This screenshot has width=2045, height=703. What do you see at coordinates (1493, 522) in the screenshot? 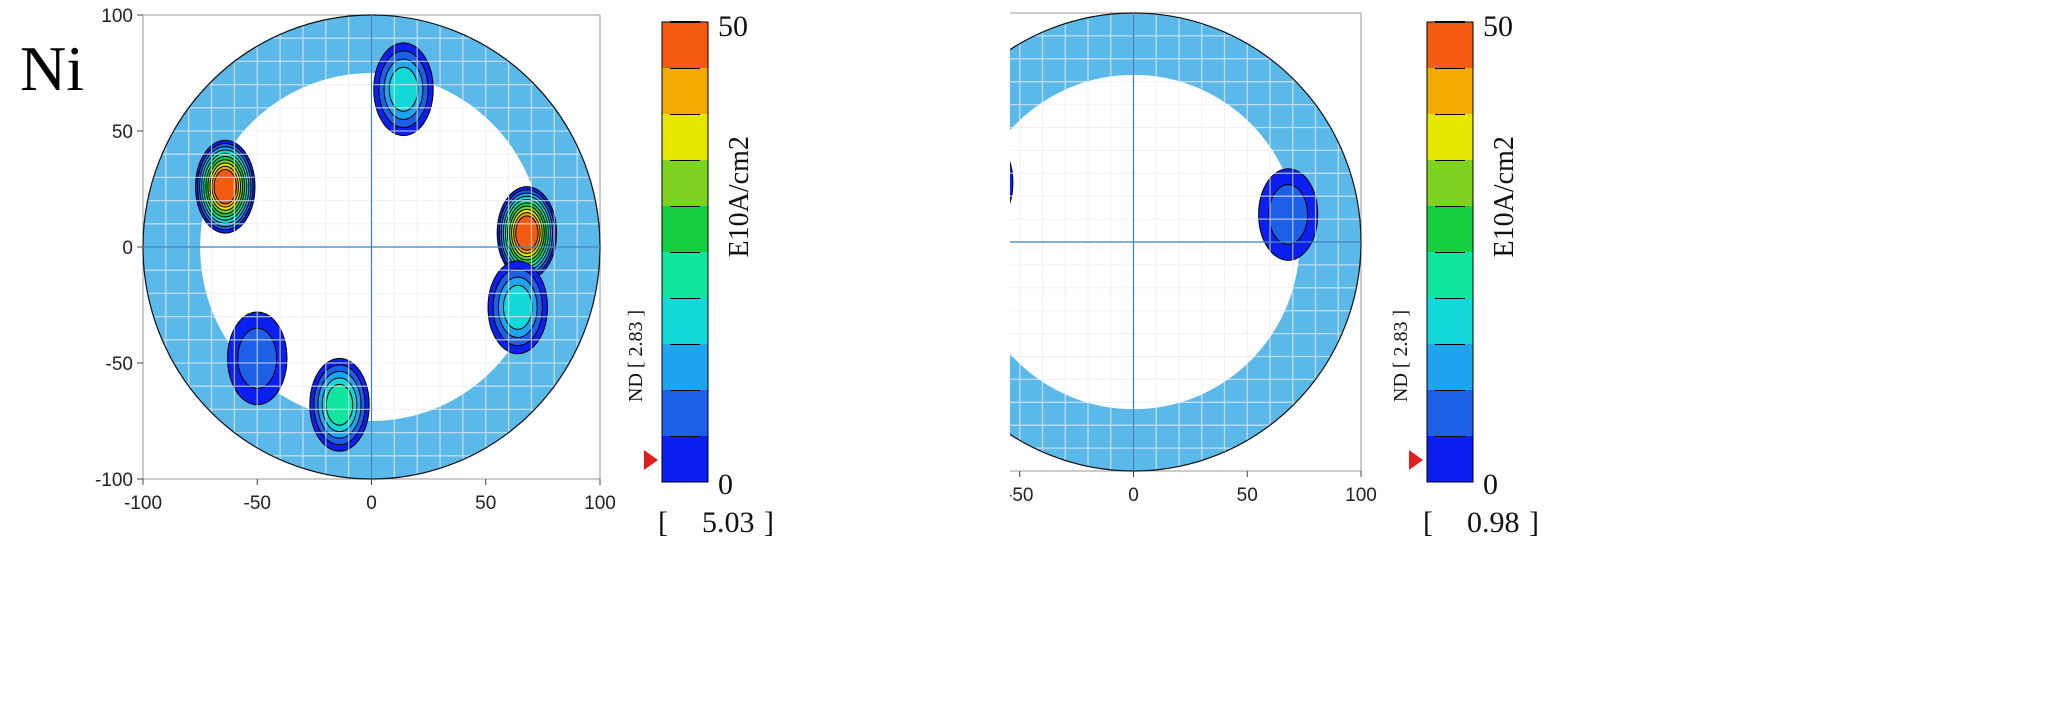
I see `bracket-value: 0.98` at bounding box center [1493, 522].